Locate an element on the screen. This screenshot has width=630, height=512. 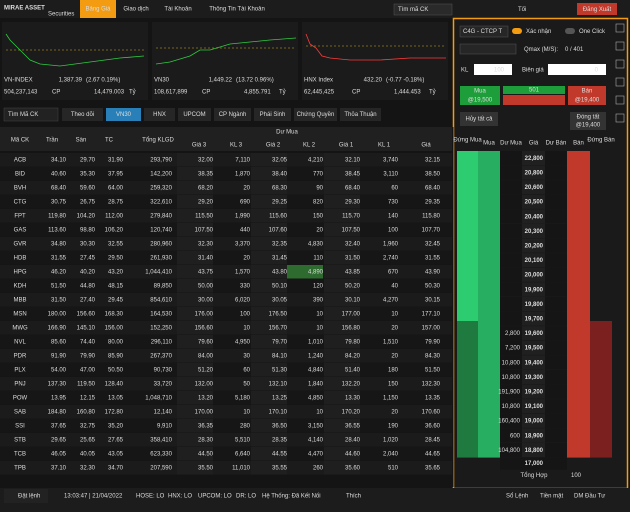
stock-code: FPT is located at coordinates (20, 217).